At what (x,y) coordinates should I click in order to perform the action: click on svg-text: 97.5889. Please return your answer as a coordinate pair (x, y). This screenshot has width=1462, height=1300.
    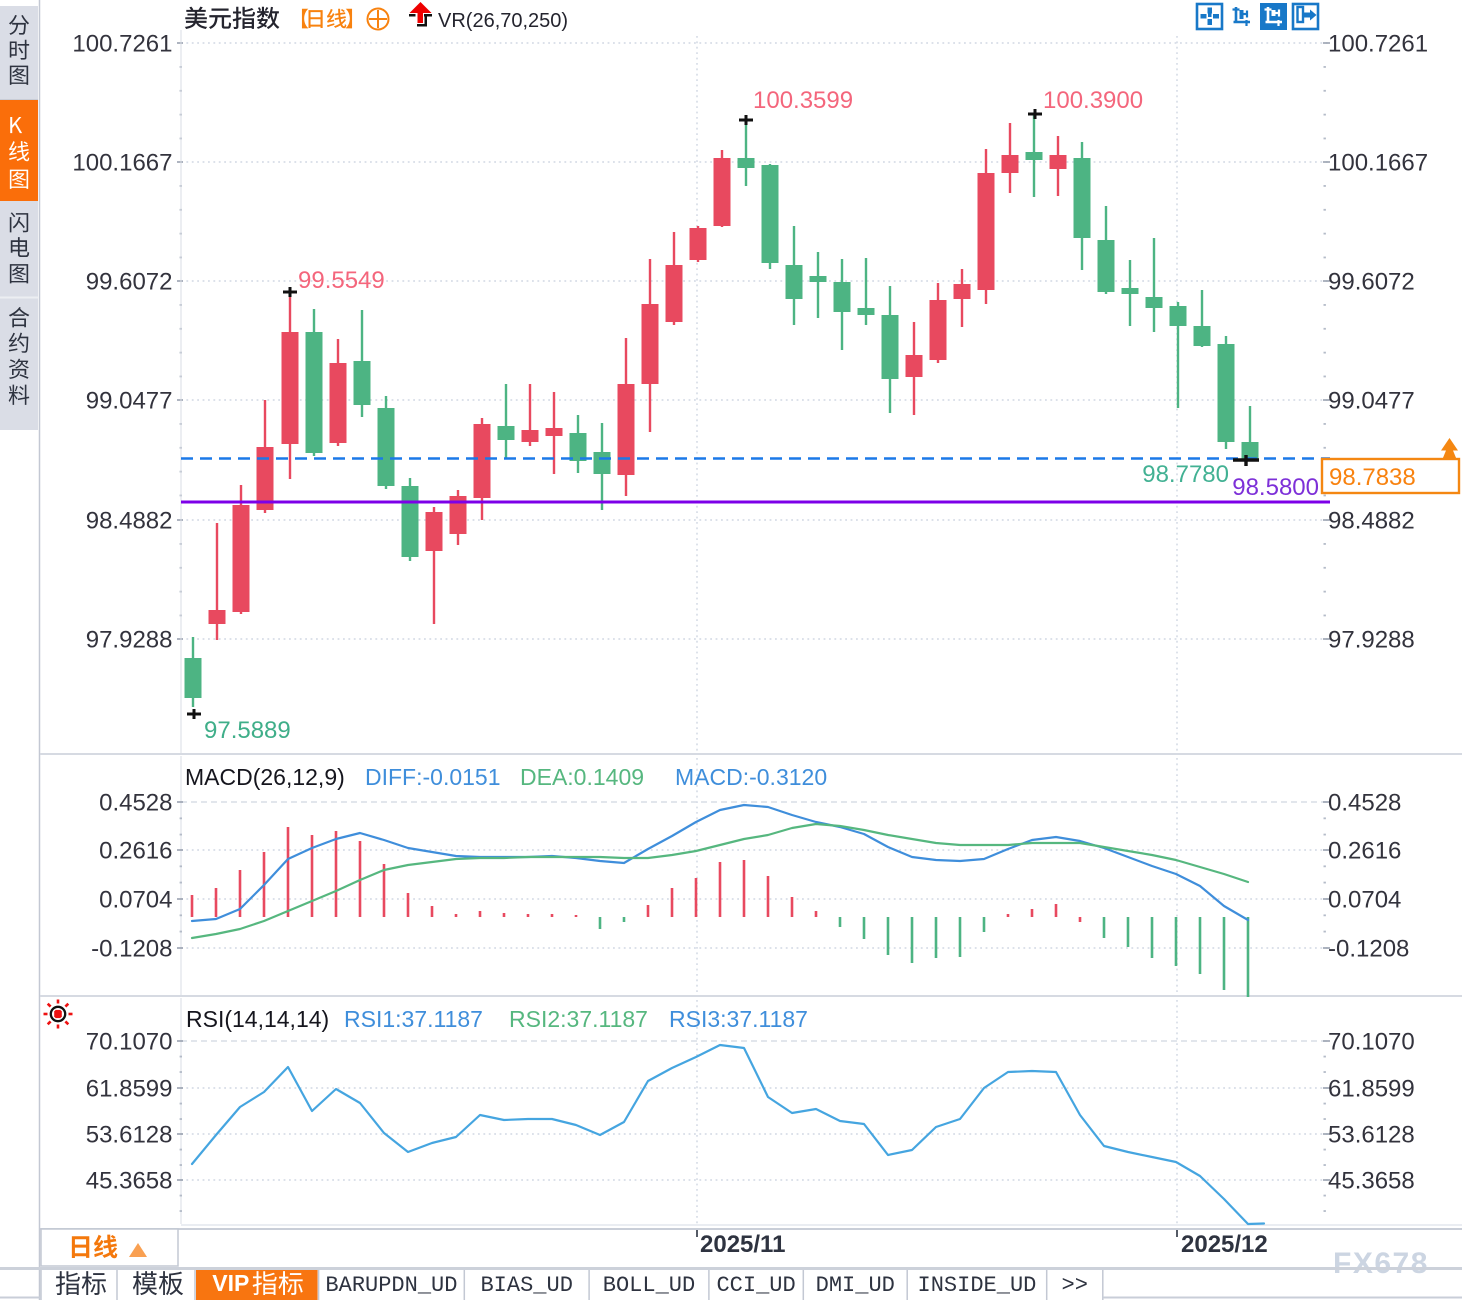
    Looking at the image, I should click on (247, 730).